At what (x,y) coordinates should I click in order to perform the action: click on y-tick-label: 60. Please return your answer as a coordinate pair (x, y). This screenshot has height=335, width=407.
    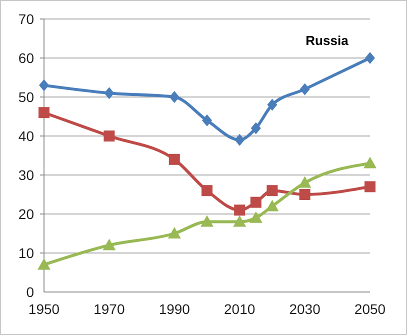
    Looking at the image, I should click on (26, 58).